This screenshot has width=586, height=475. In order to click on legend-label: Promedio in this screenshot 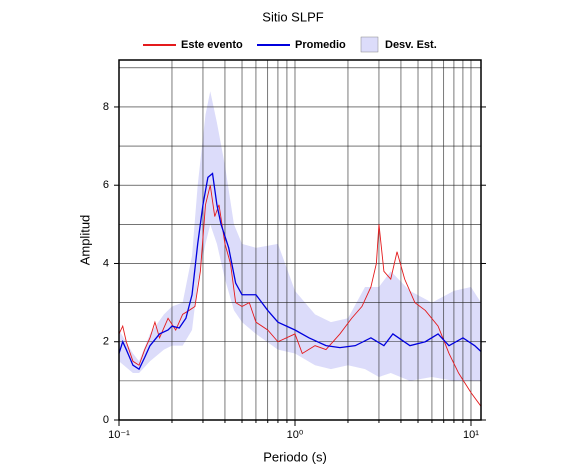, I will do `click(320, 45)`.